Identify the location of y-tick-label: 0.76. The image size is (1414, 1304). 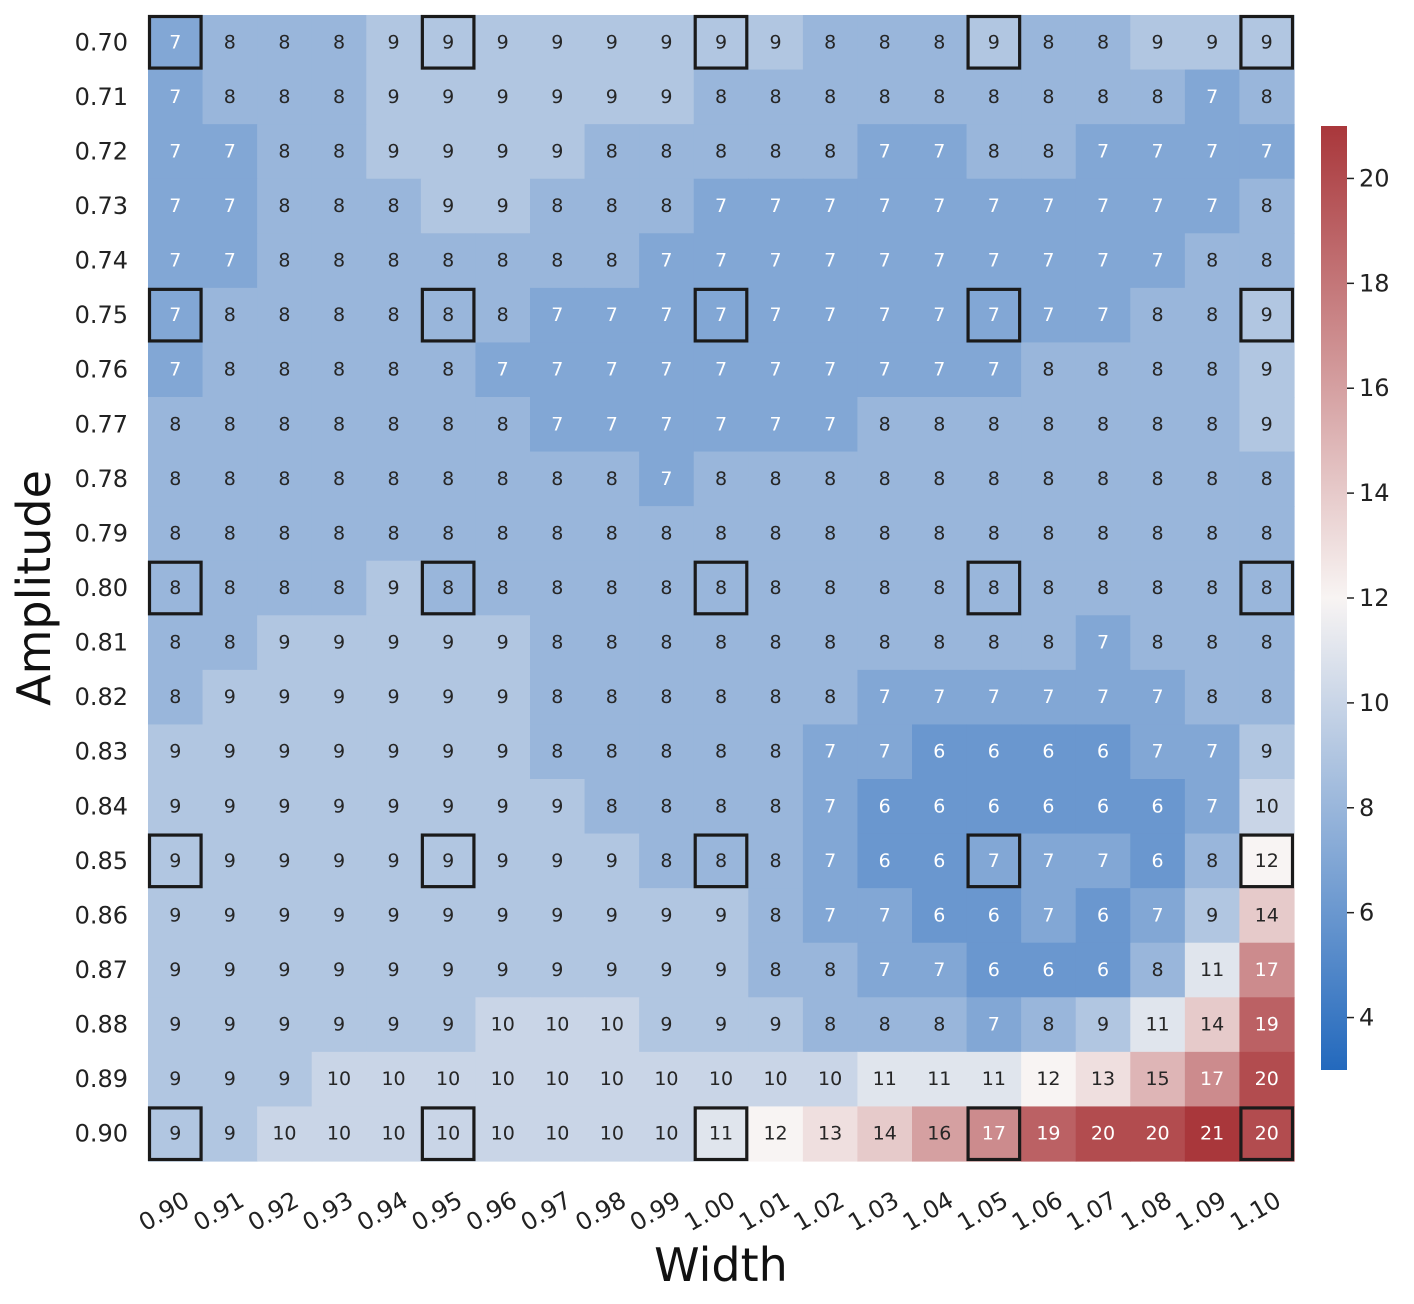
(101, 370).